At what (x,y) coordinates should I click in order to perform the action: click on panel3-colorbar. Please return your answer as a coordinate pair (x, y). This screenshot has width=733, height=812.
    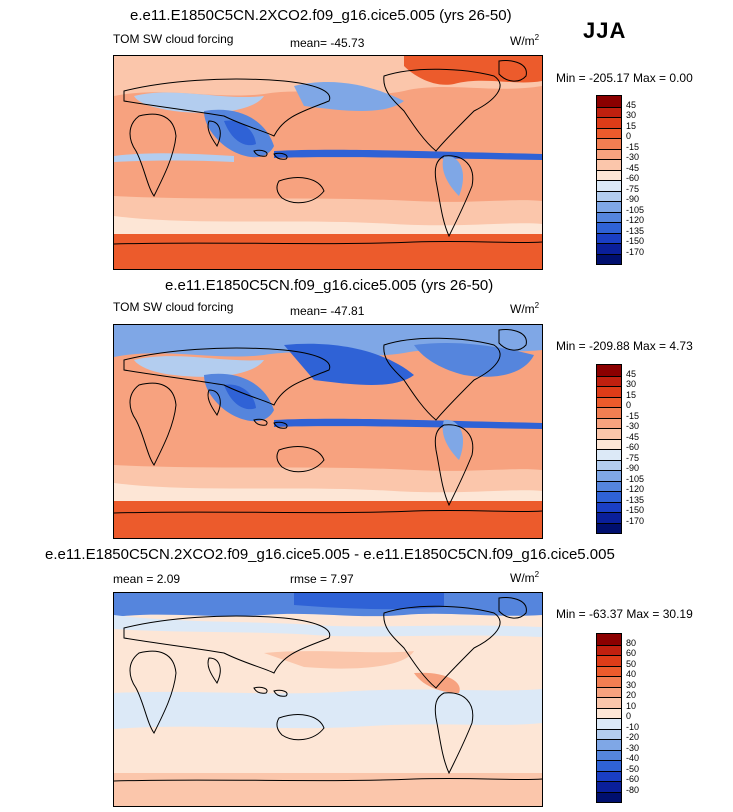
    Looking at the image, I should click on (609, 718).